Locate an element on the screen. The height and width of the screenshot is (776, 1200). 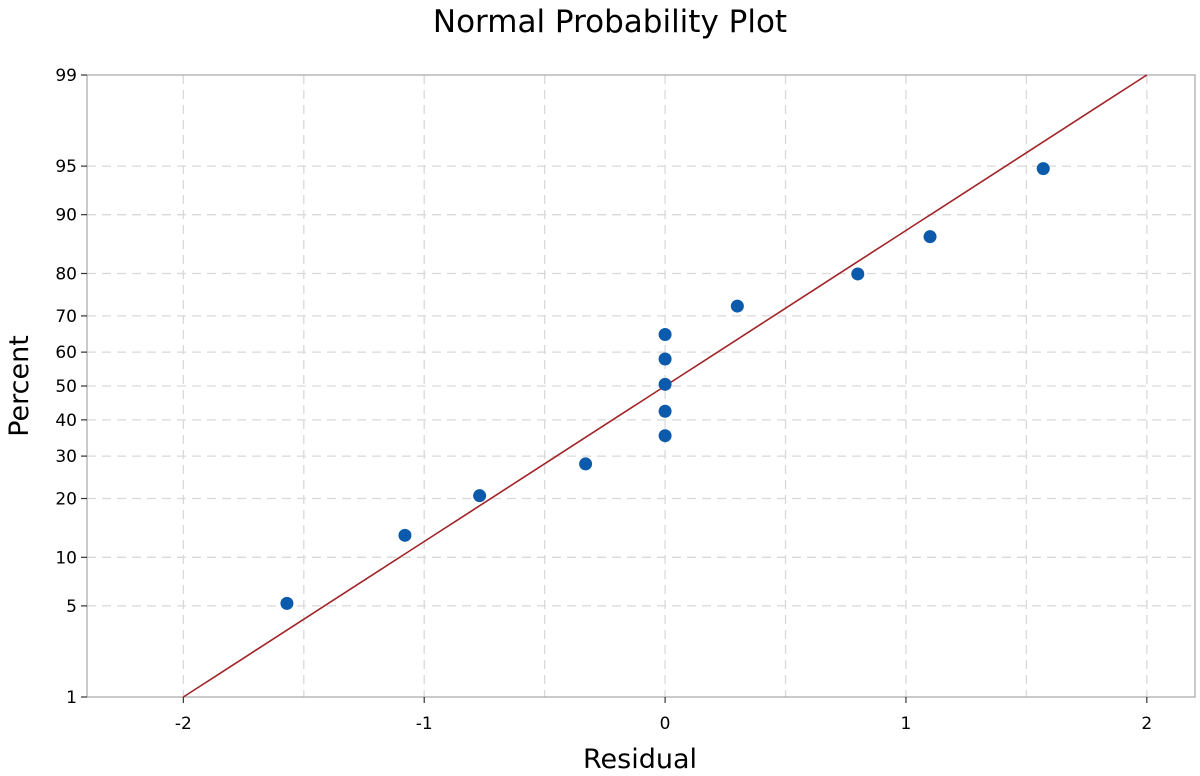
y-tick-label: 10 is located at coordinates (66, 558).